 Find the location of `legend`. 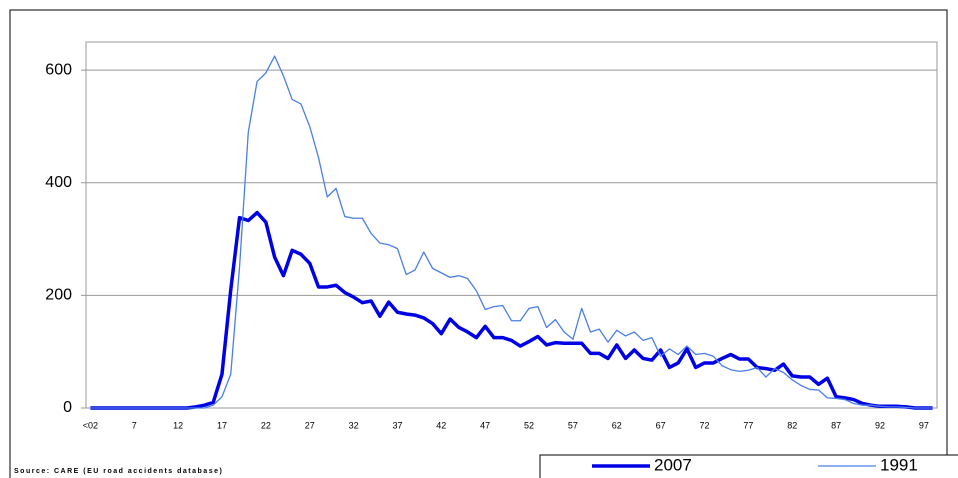

legend is located at coordinates (748, 466).